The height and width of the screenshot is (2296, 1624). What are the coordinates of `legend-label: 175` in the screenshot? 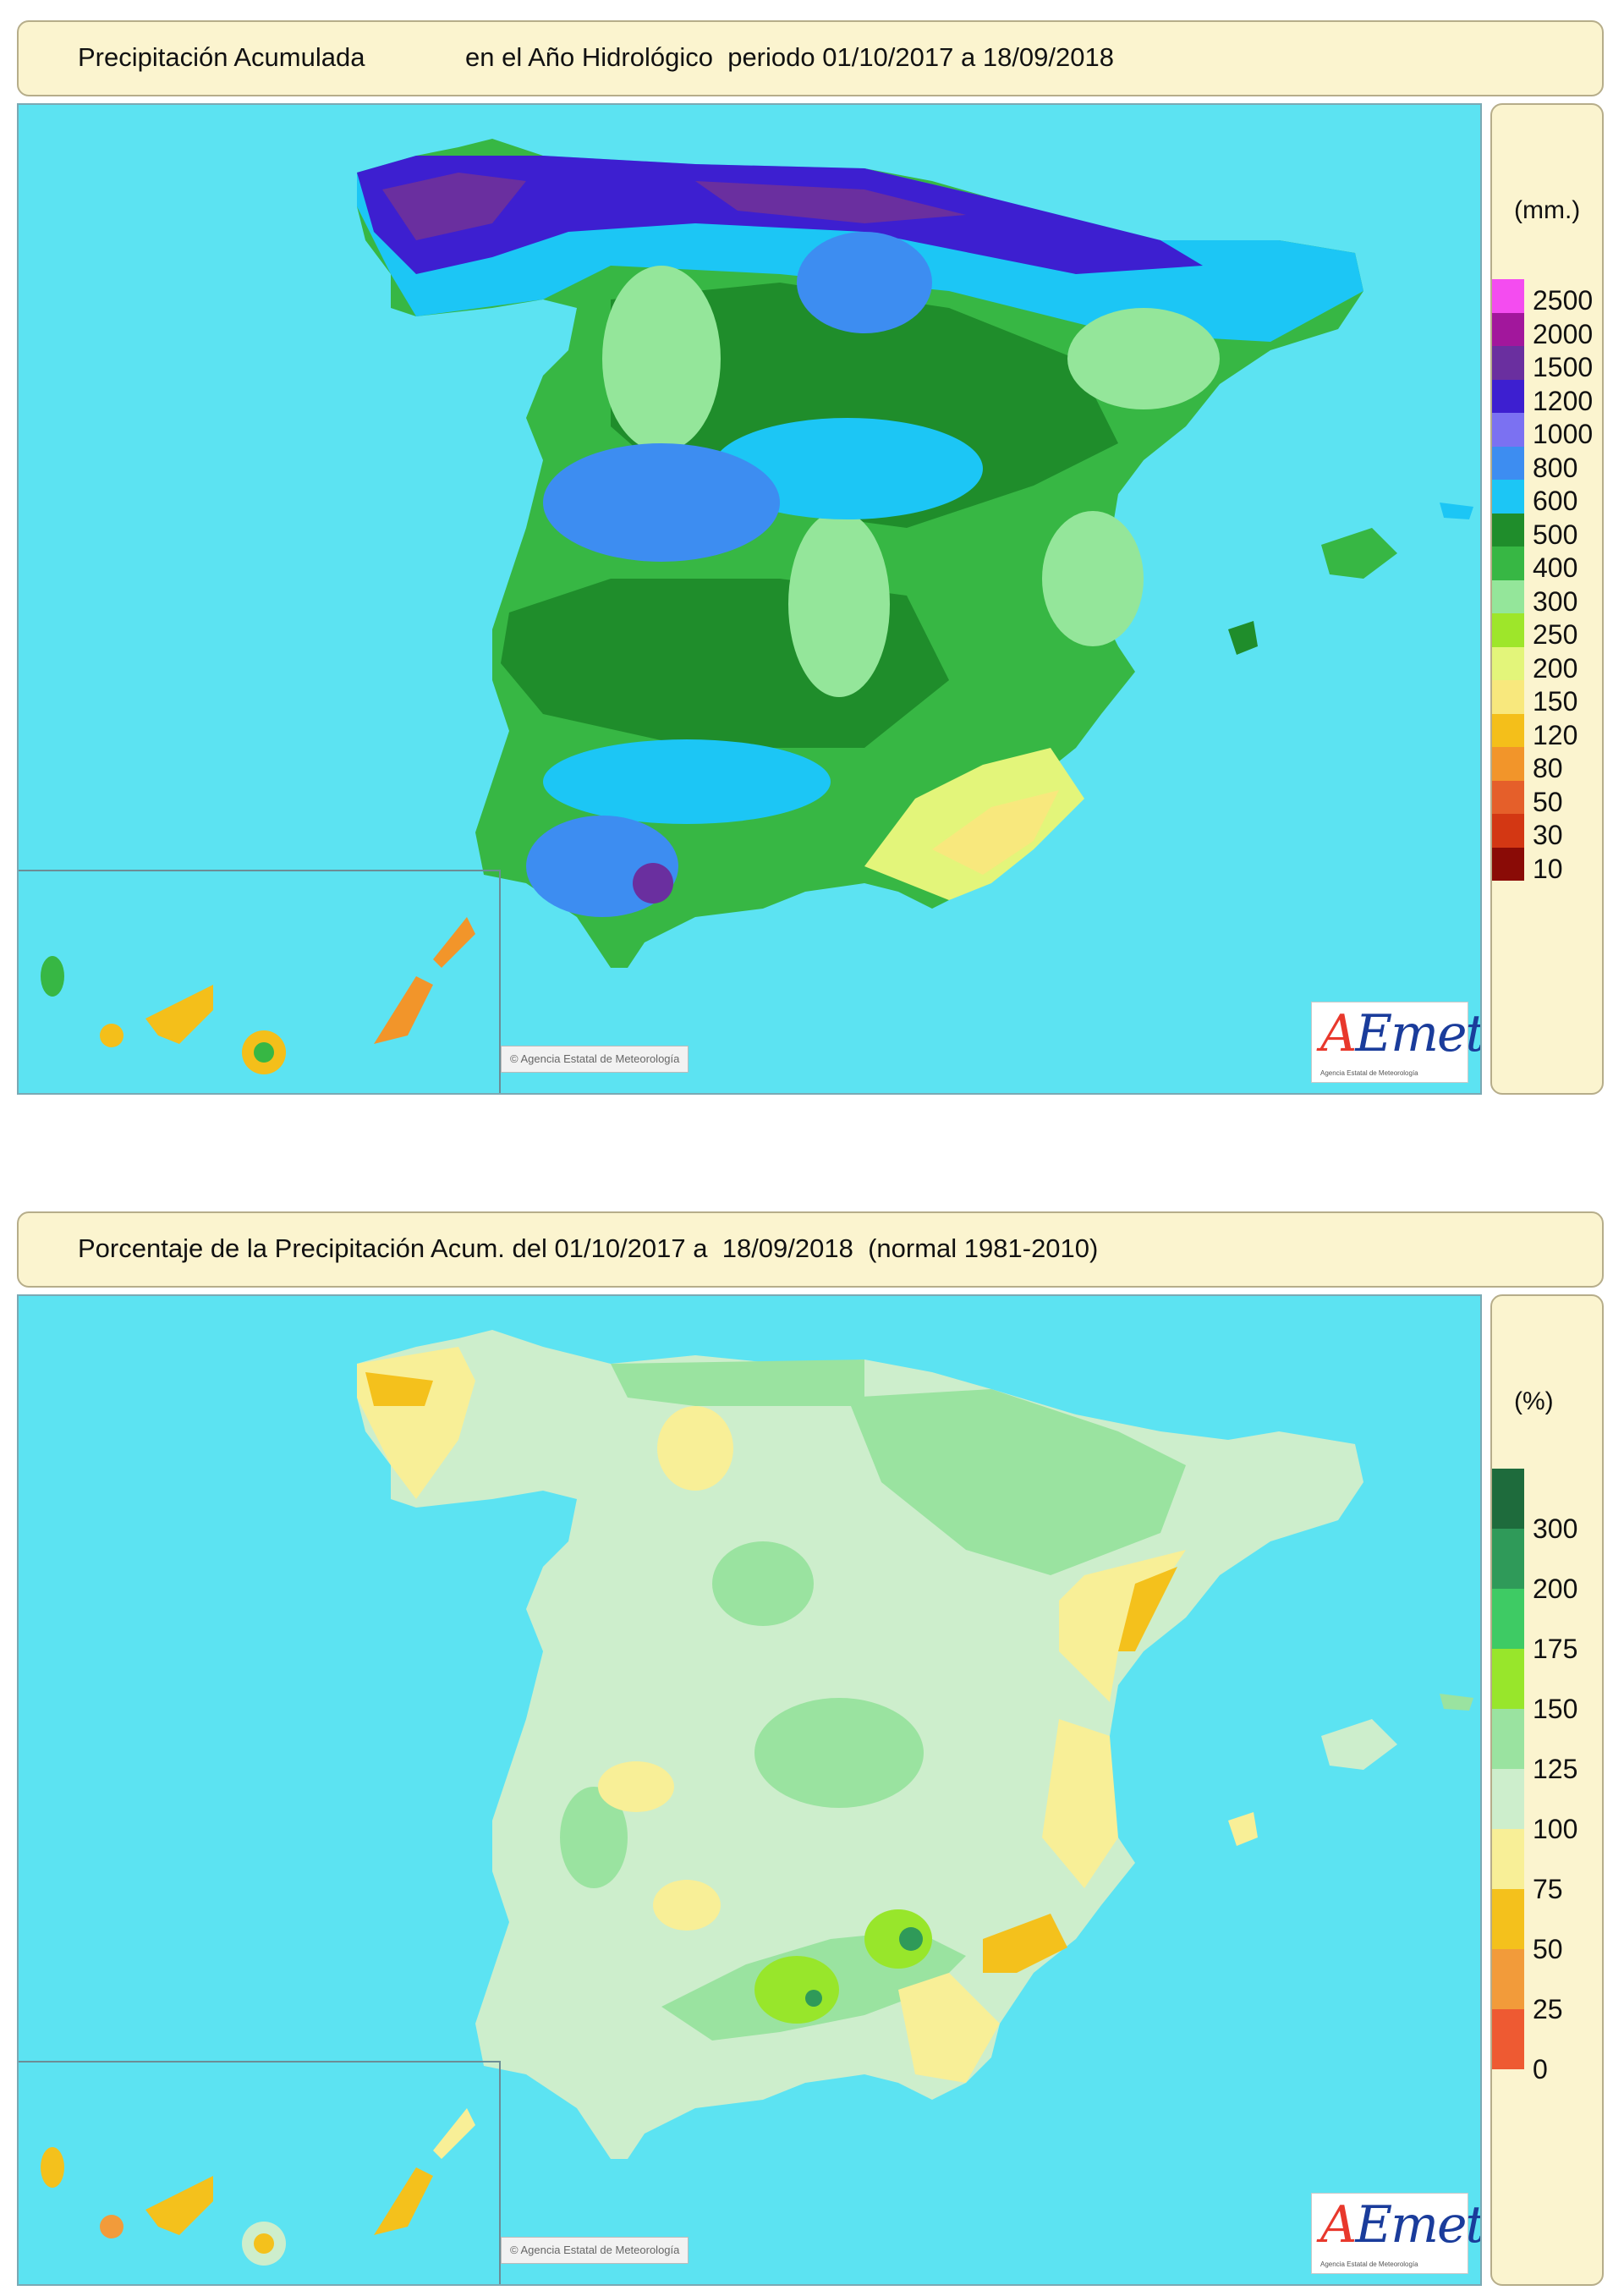 It's located at (1556, 1649).